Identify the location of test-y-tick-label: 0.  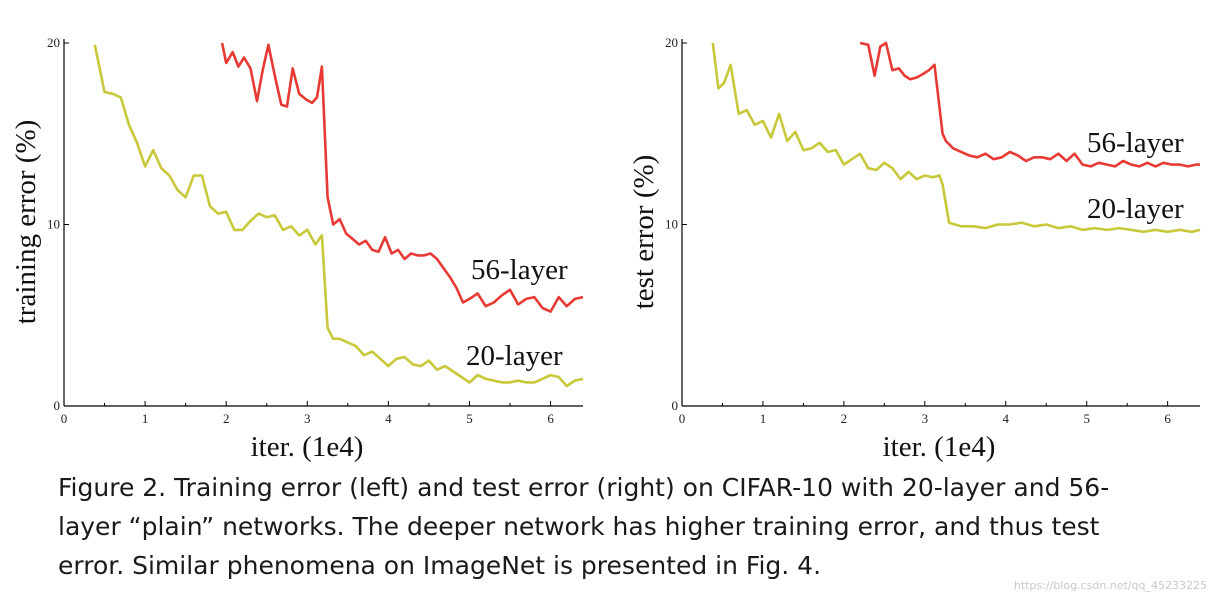
(675, 405).